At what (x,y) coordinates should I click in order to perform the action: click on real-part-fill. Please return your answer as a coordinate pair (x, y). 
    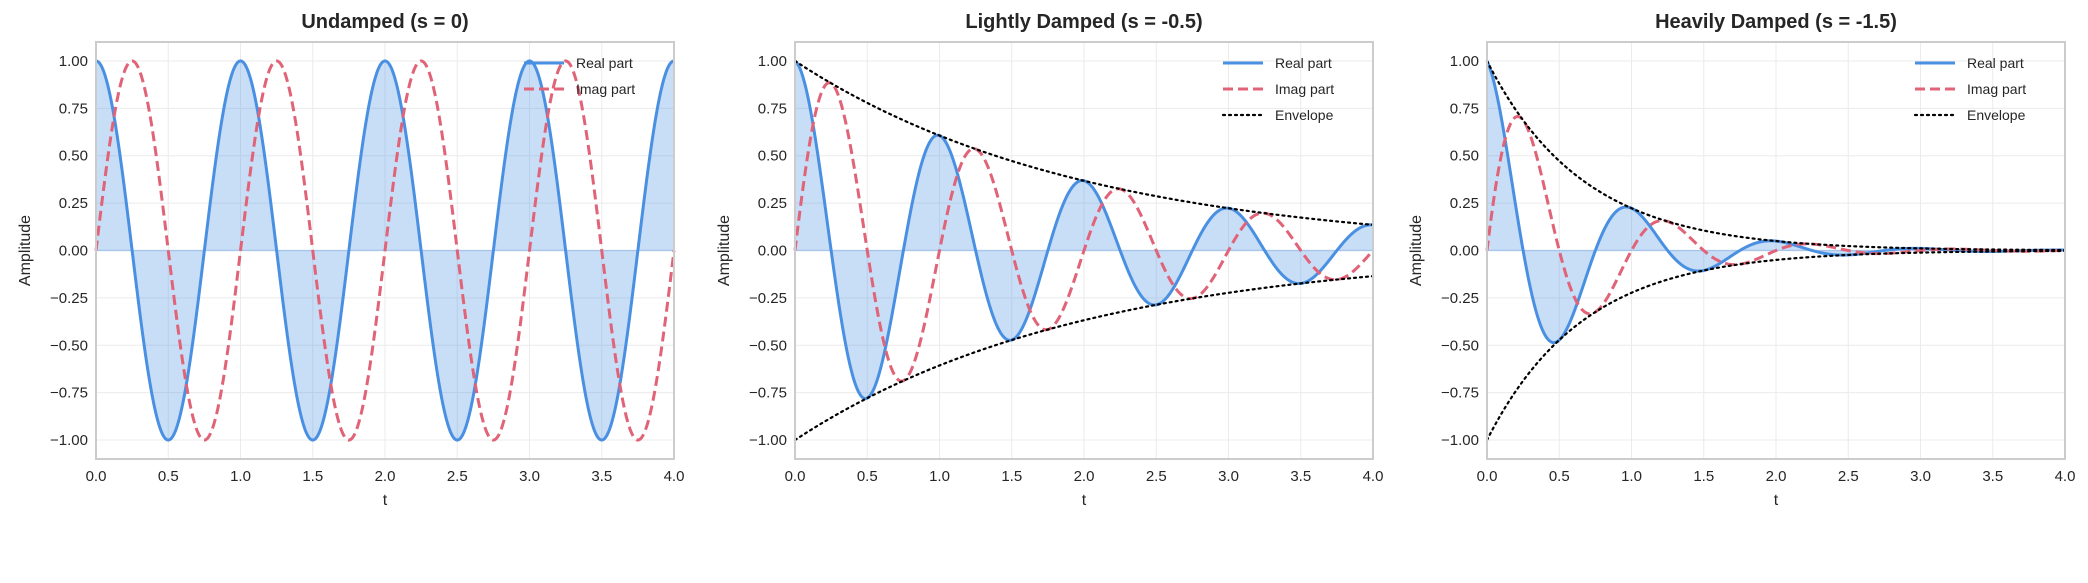
    Looking at the image, I should click on (1776, 201).